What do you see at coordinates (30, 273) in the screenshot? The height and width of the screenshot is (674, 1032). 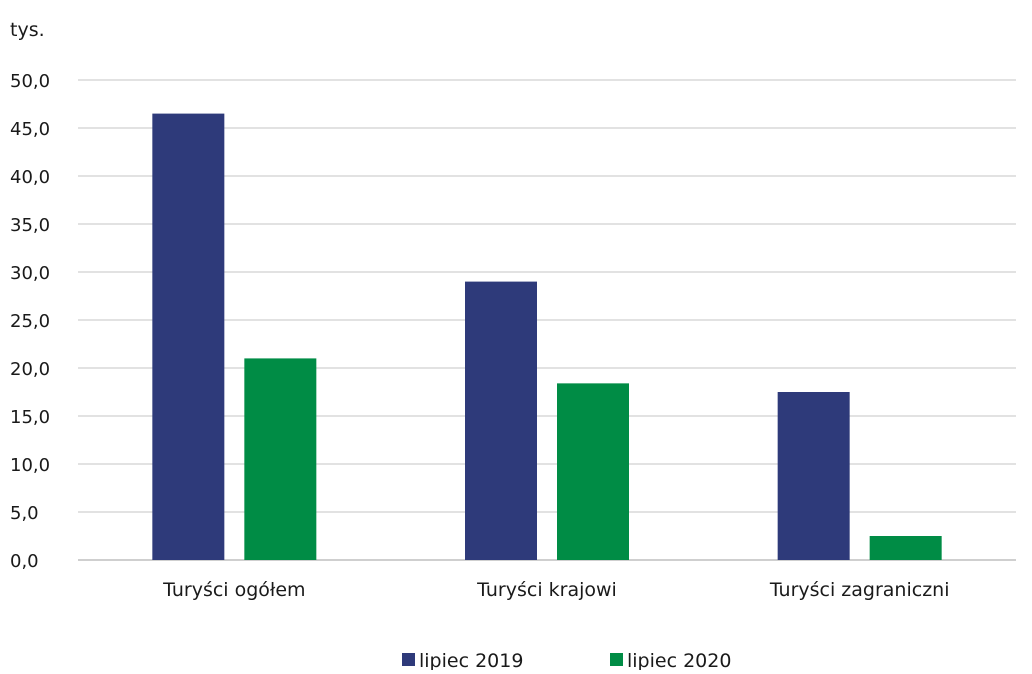 I see `y-tick-label: 30,0` at bounding box center [30, 273].